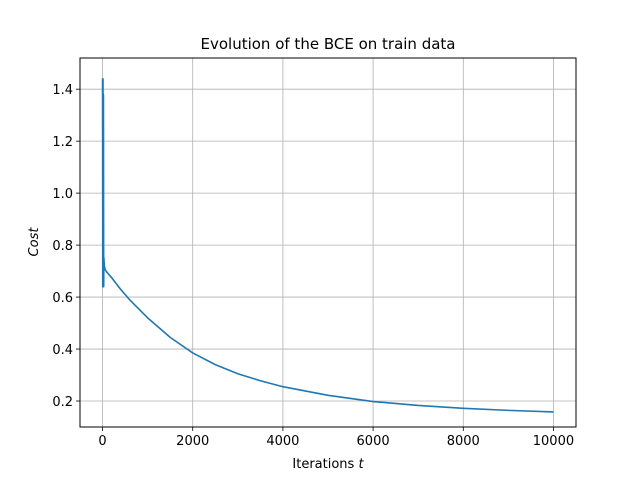 This screenshot has width=640, height=480. I want to click on y-axis-label: Cost, so click(34, 242).